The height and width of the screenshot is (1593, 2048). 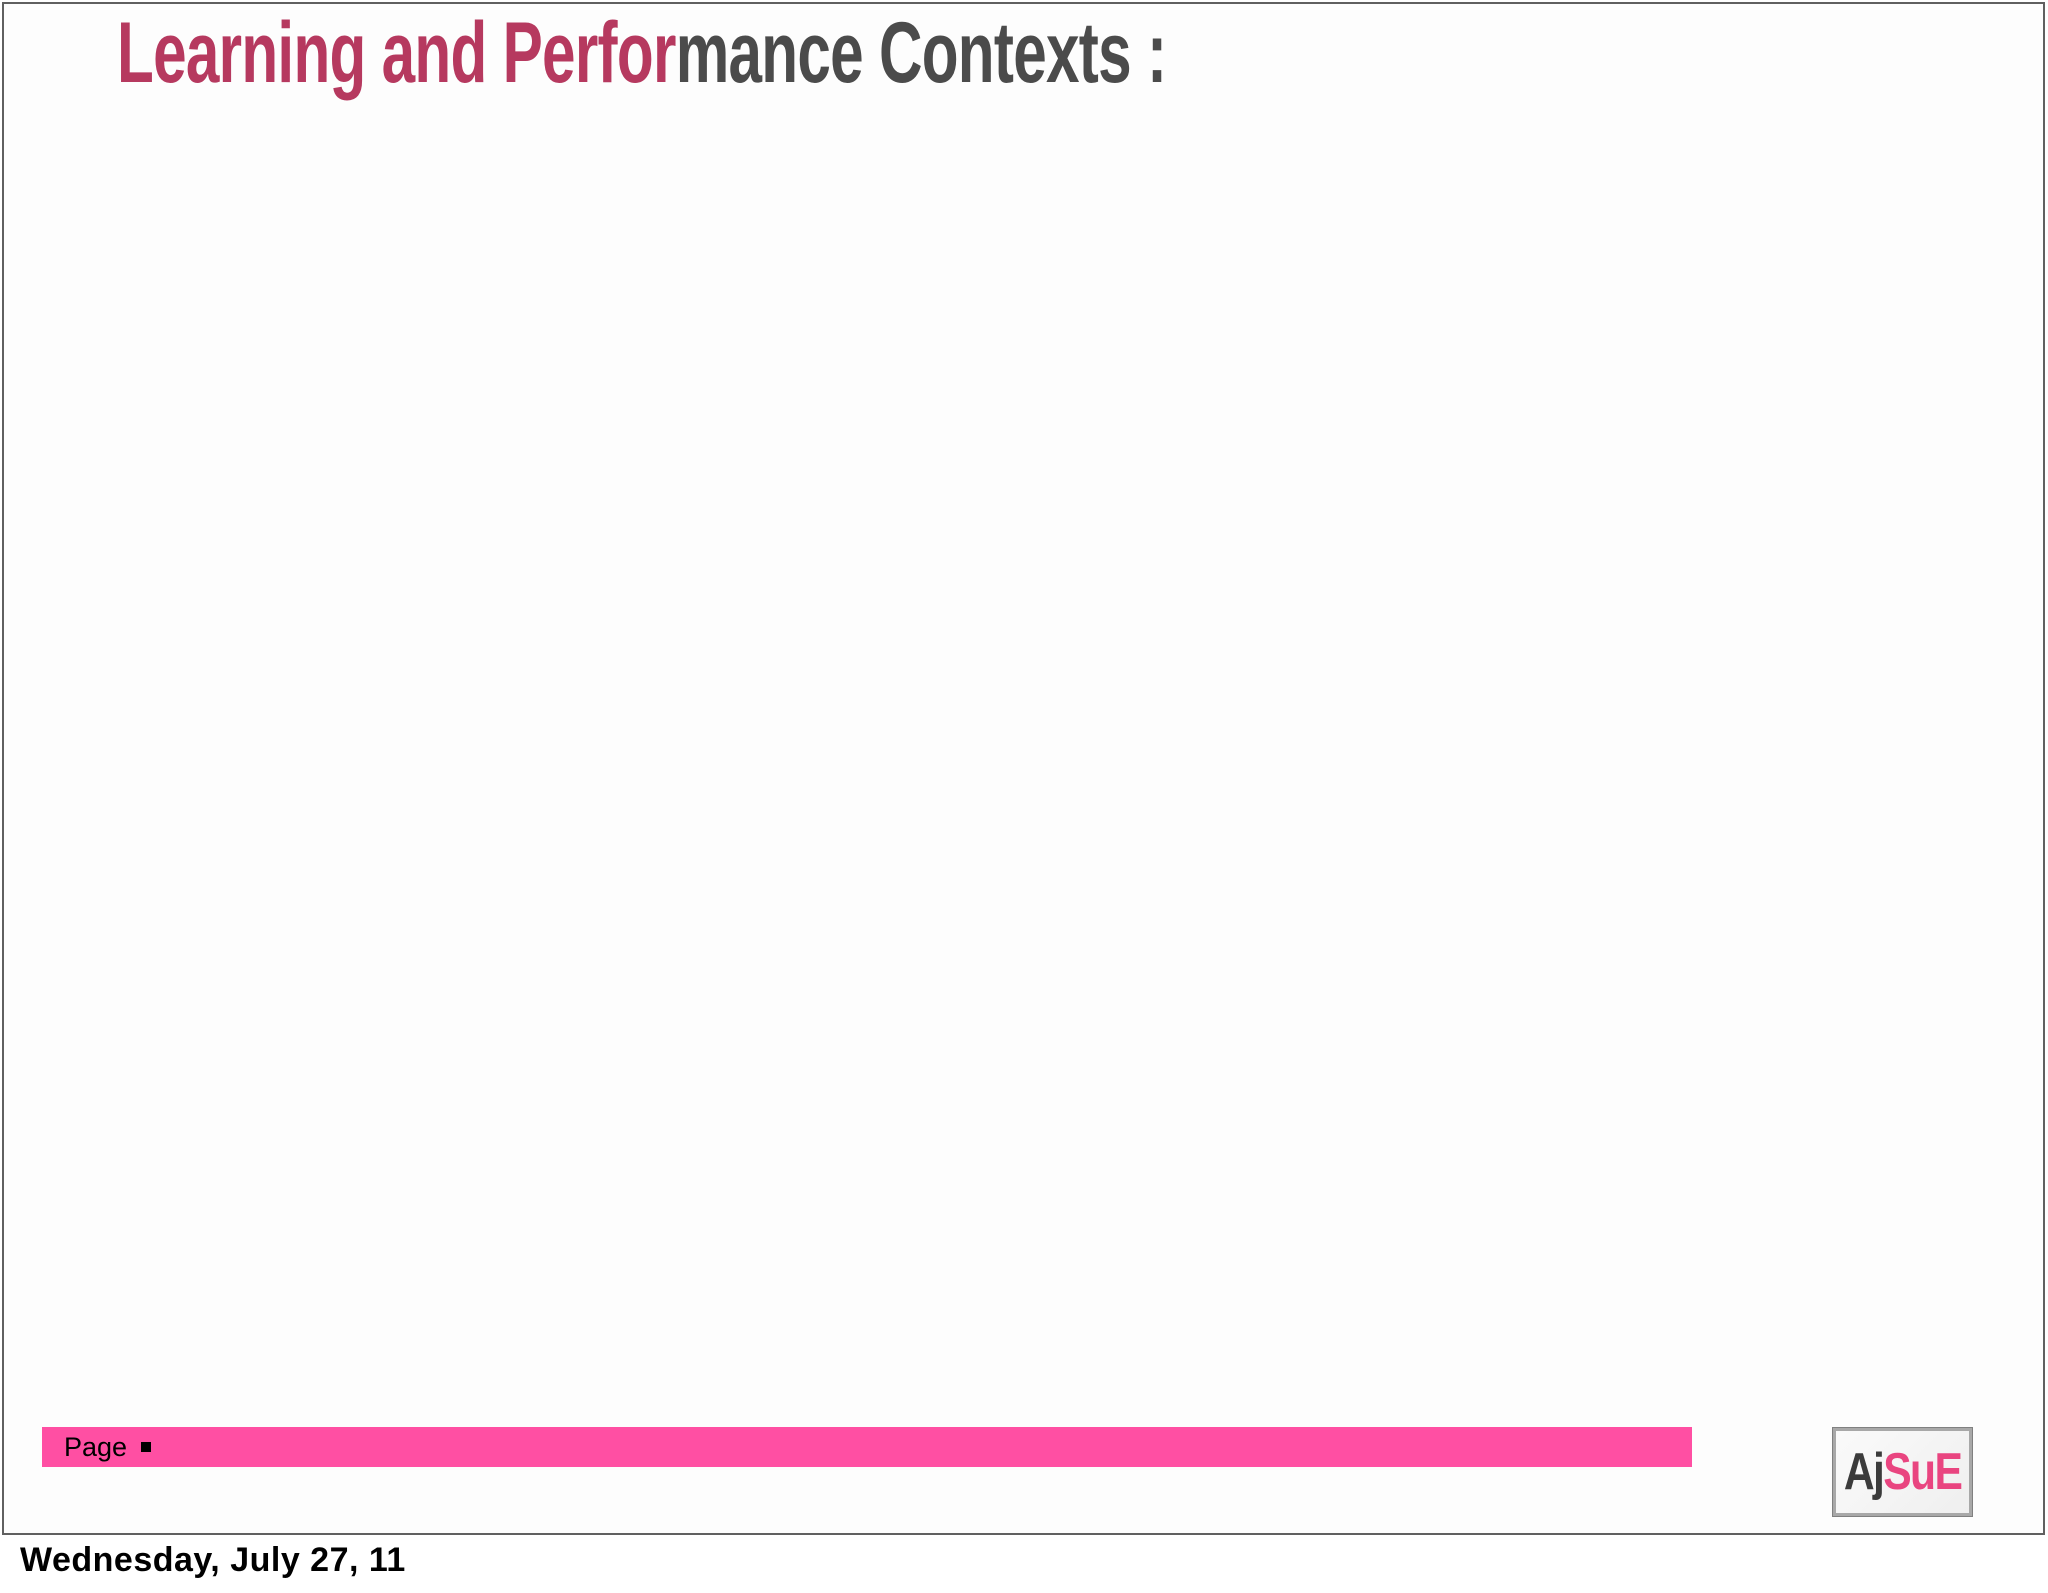 What do you see at coordinates (1864, 1472) in the screenshot?
I see `ajsue-logo-dark-part: Aj` at bounding box center [1864, 1472].